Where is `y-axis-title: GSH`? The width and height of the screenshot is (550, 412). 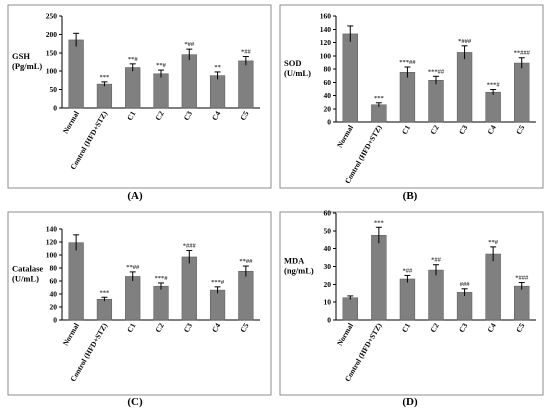 y-axis-title: GSH is located at coordinates (21, 56).